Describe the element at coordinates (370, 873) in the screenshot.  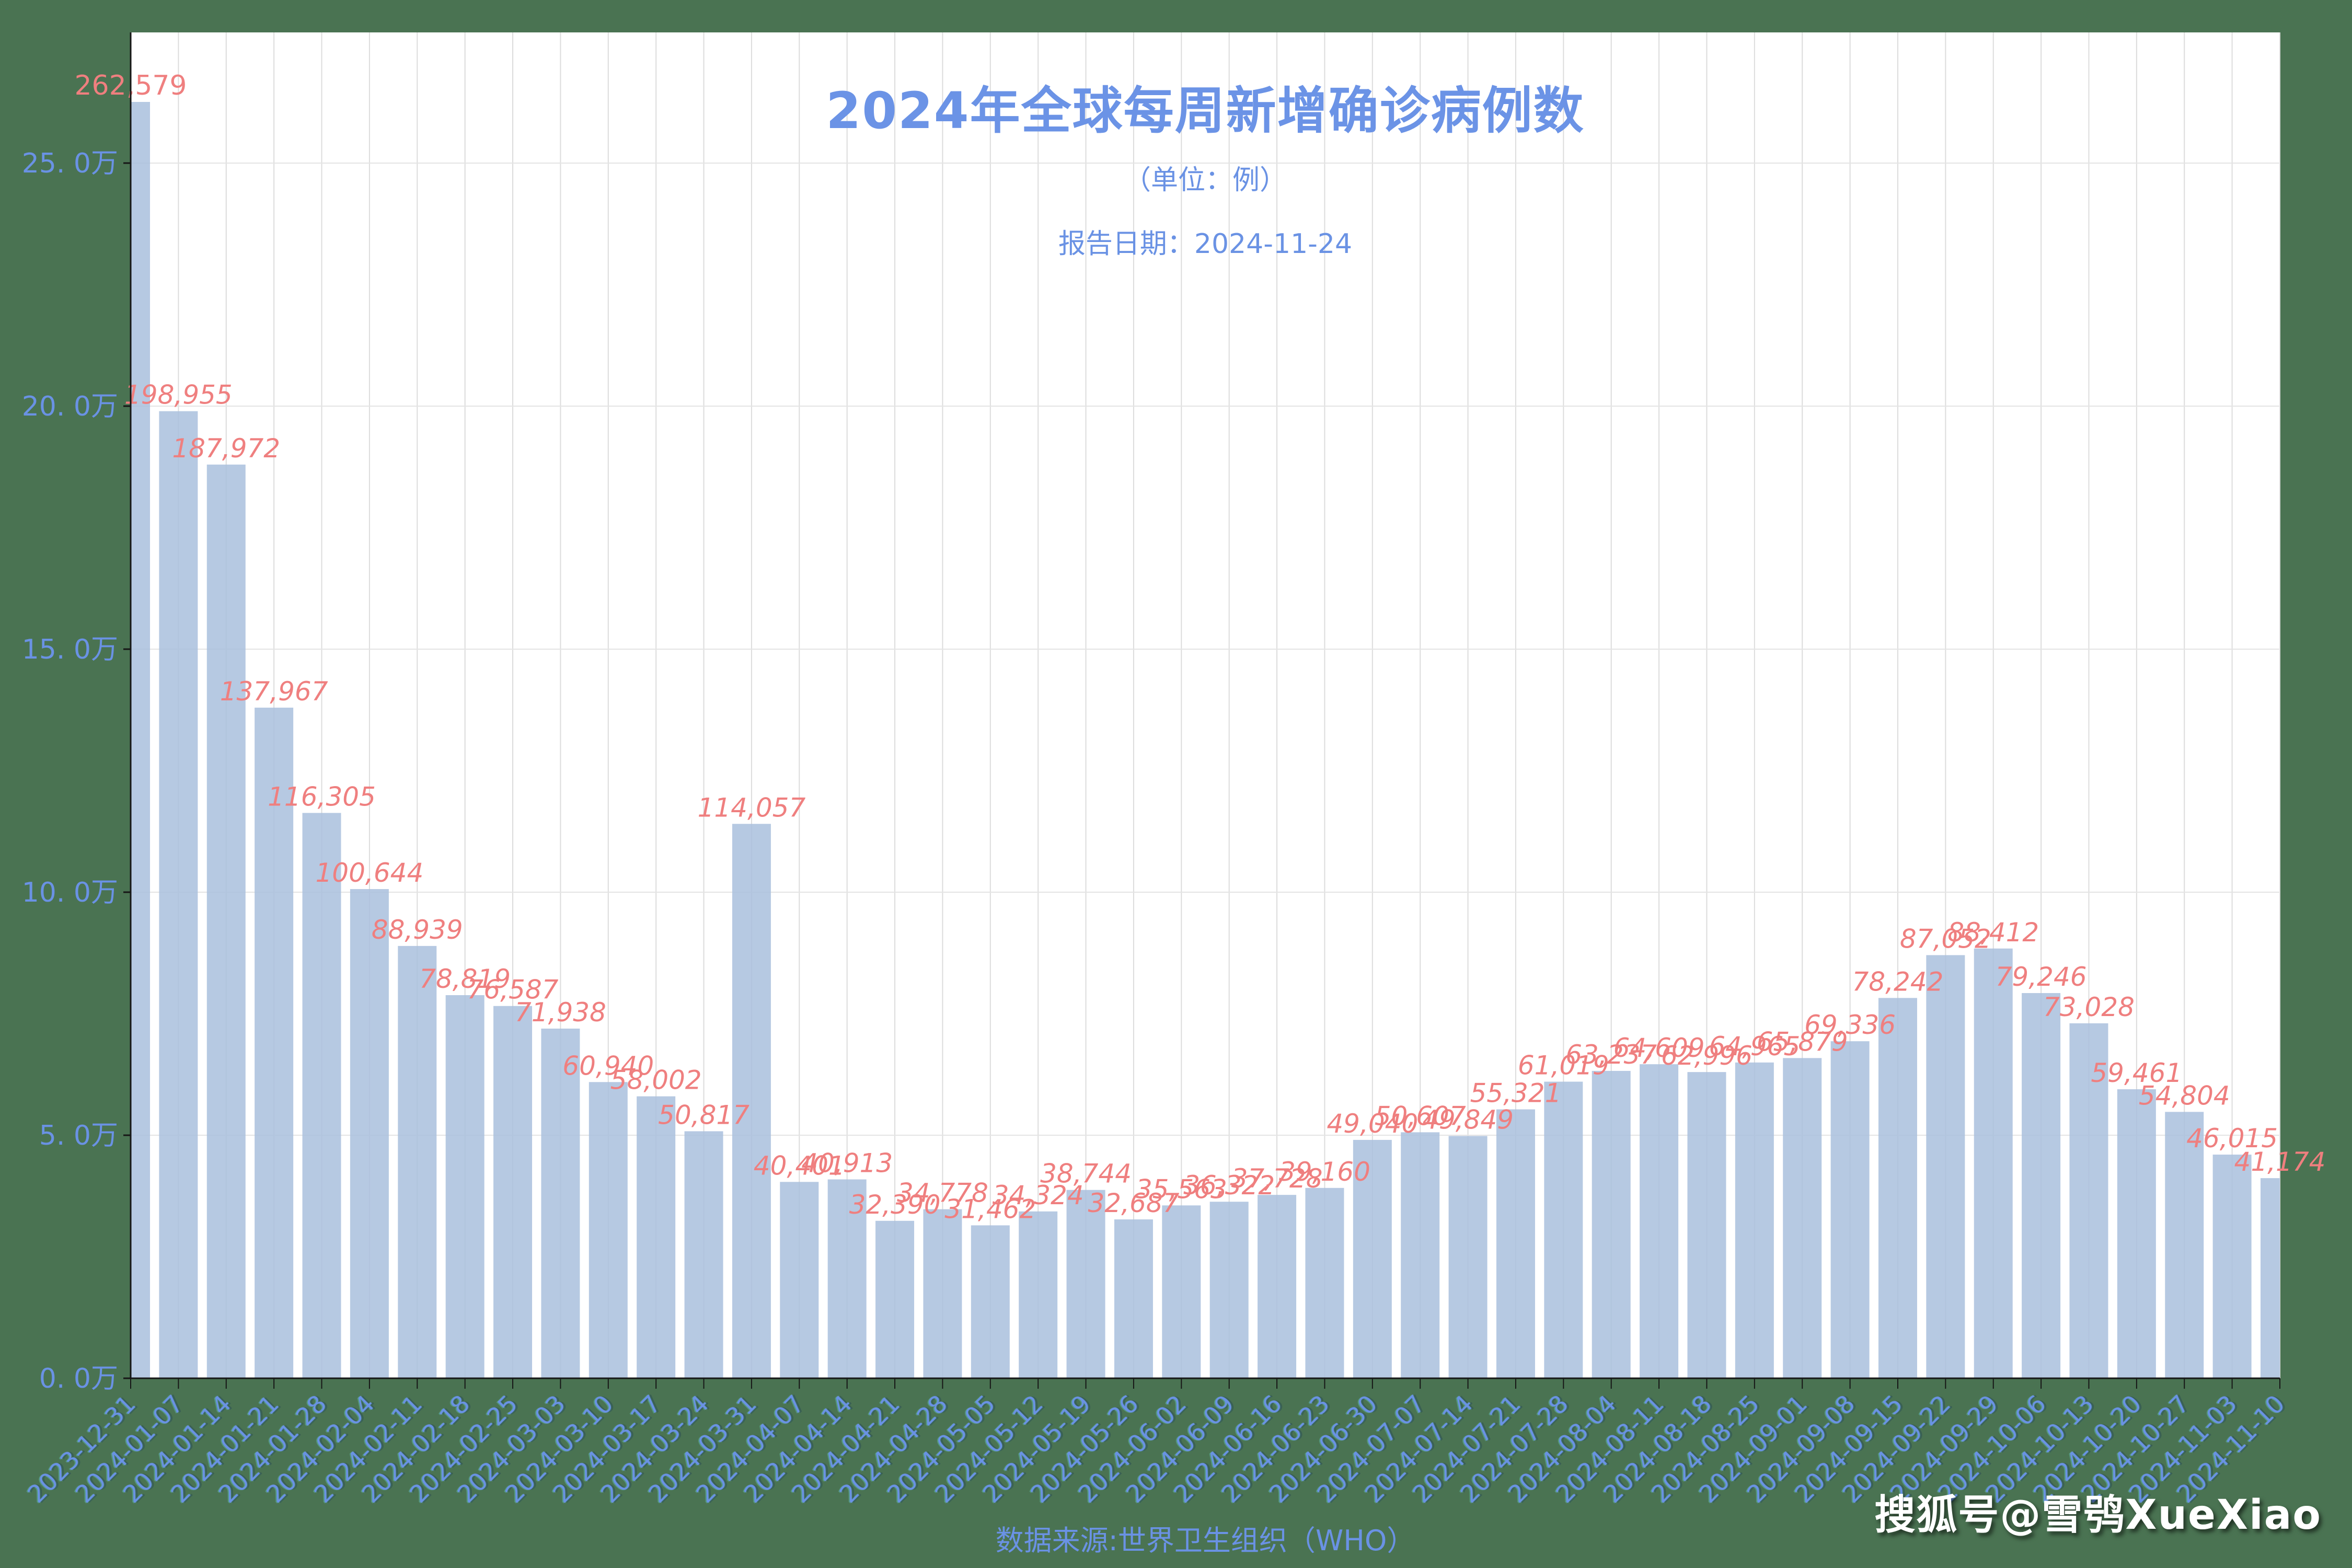
I see `bar-value-label: 100,644` at that location.